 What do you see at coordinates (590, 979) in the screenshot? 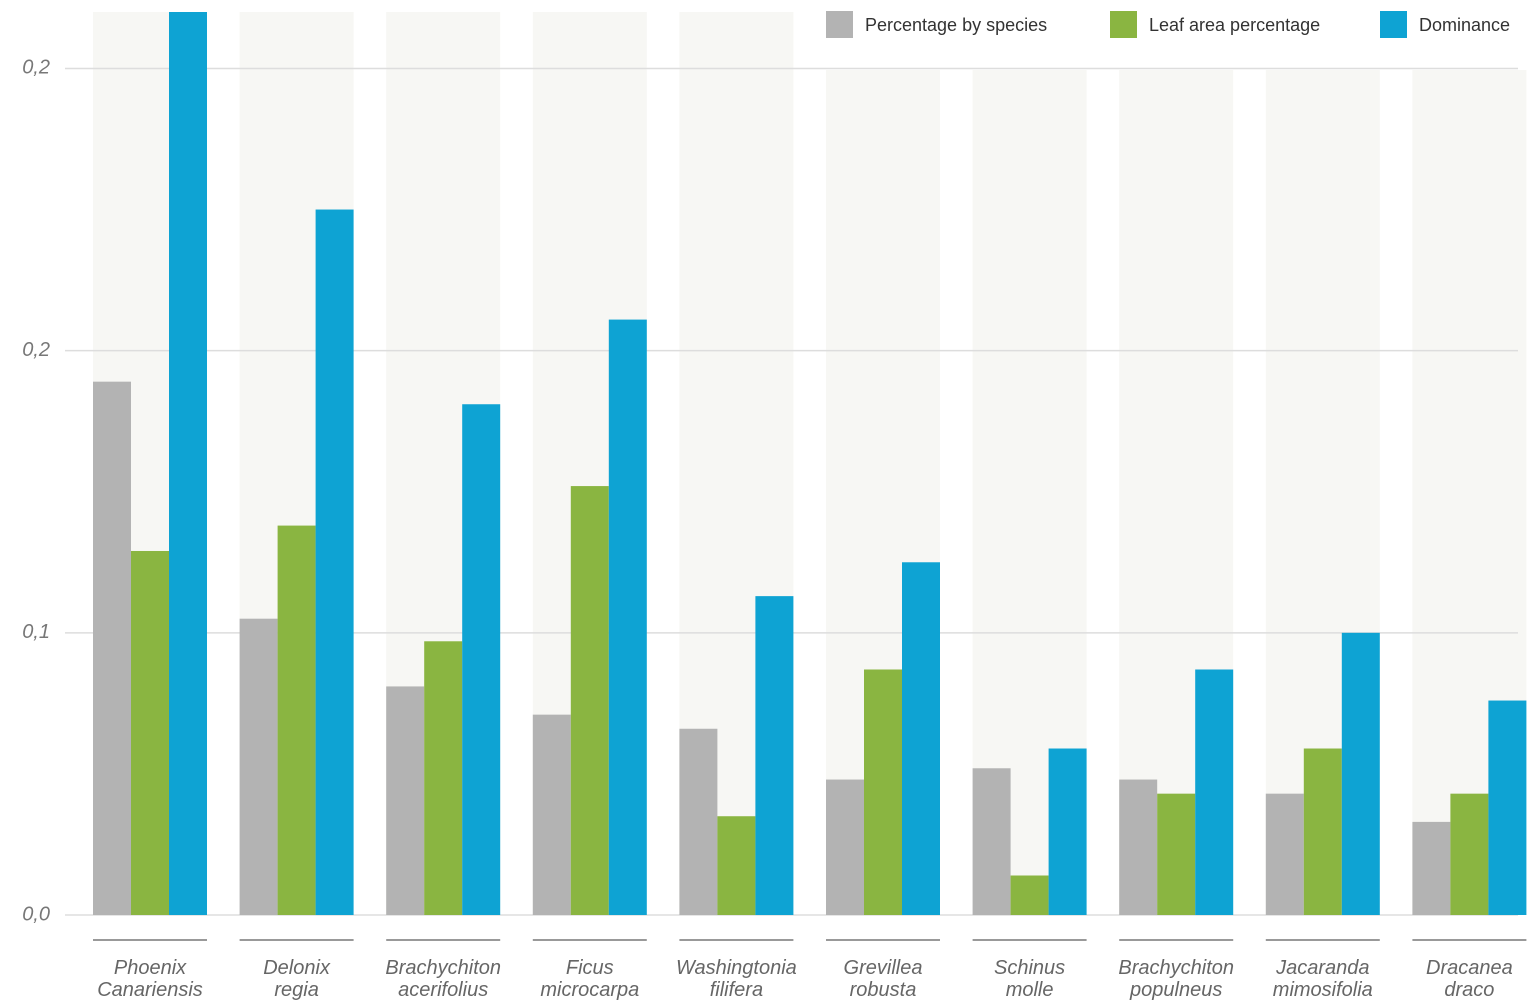
I see `x-tick-label: Ficus microcarpa` at bounding box center [590, 979].